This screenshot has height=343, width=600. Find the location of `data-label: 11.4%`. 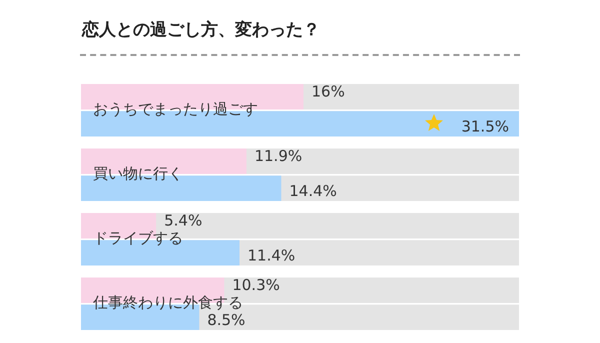

data-label: 11.4% is located at coordinates (272, 255).